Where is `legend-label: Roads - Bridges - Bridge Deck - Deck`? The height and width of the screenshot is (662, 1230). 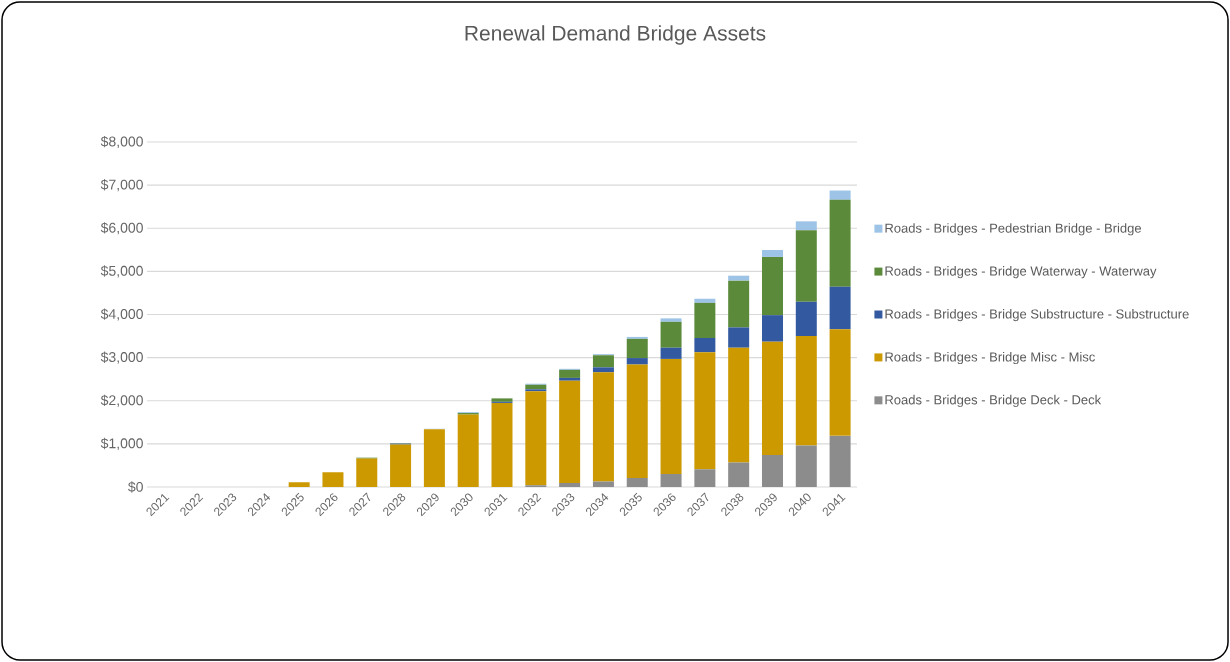
legend-label: Roads - Bridges - Bridge Deck - Deck is located at coordinates (993, 400).